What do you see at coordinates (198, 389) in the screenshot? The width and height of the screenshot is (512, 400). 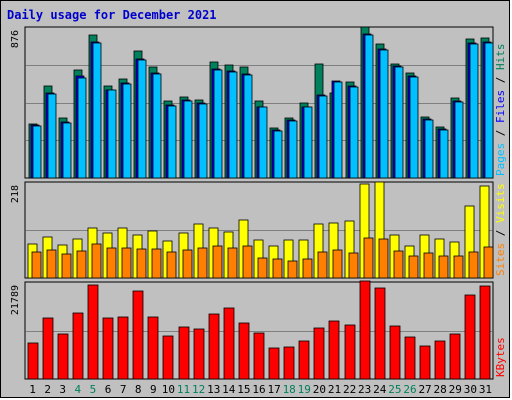 I see `day-label-12: 12` at bounding box center [198, 389].